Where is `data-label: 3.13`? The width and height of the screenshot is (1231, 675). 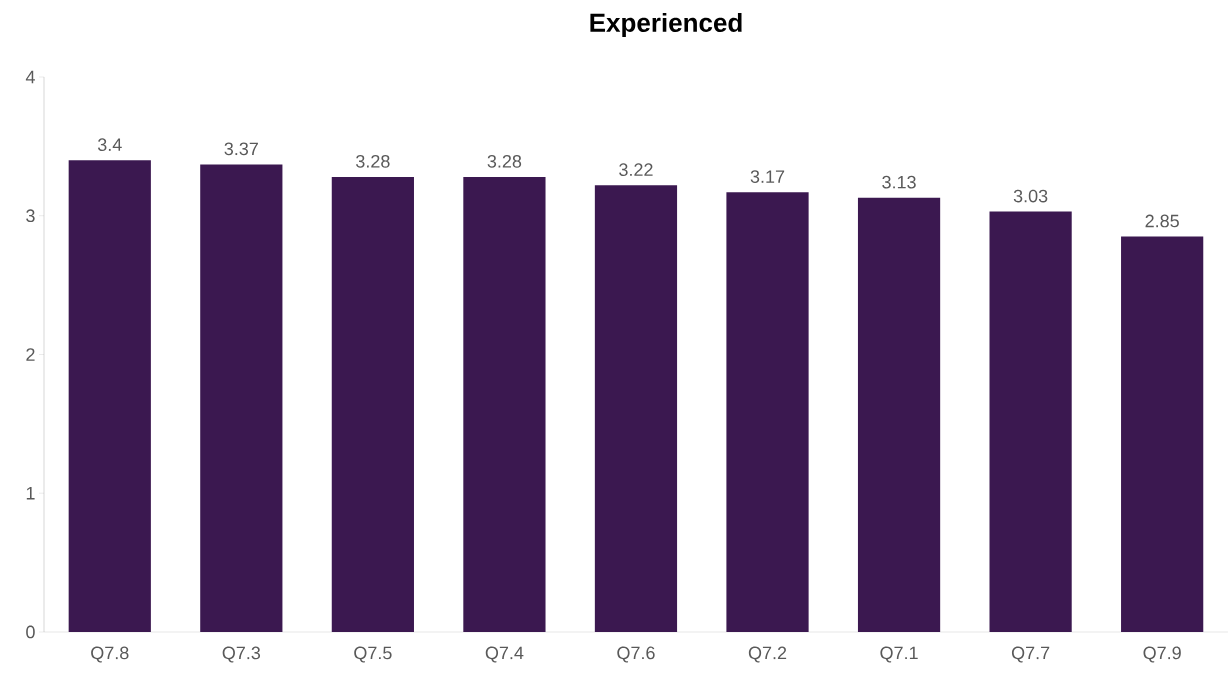 data-label: 3.13 is located at coordinates (899, 182).